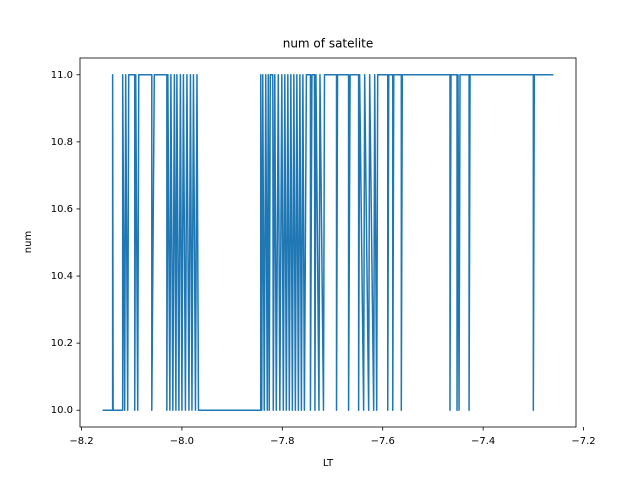 Image resolution: width=640 pixels, height=480 pixels. Describe the element at coordinates (62, 142) in the screenshot. I see `y-tick-label: 10.8` at that location.